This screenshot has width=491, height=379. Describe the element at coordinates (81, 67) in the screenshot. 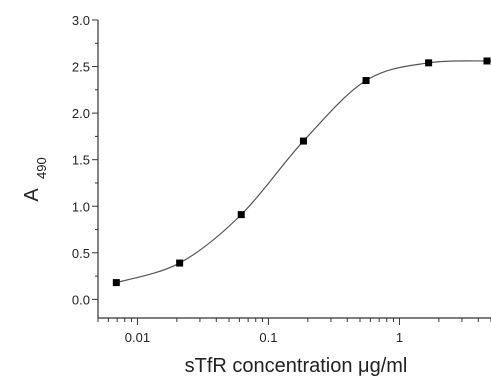

I see `y-tick-label: 2.5` at that location.